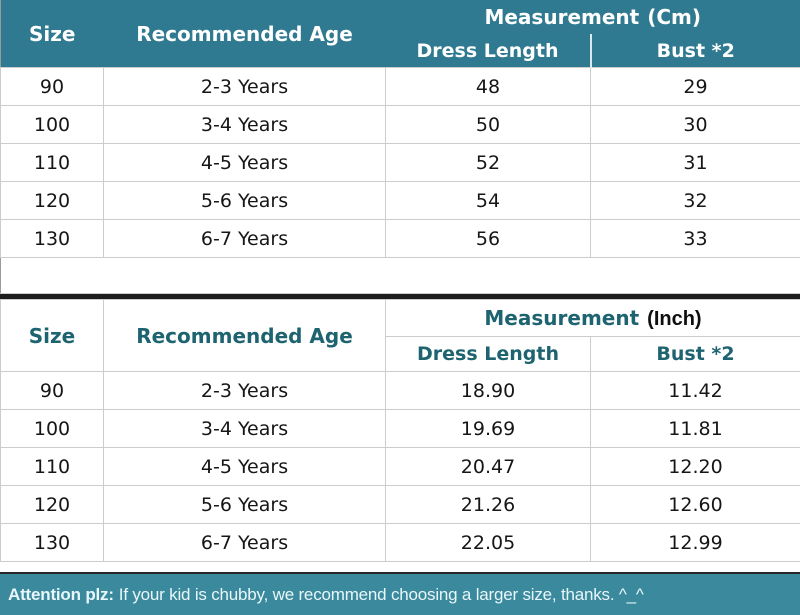 The image size is (800, 615). Describe the element at coordinates (695, 162) in the screenshot. I see `table-cell: 31` at that location.